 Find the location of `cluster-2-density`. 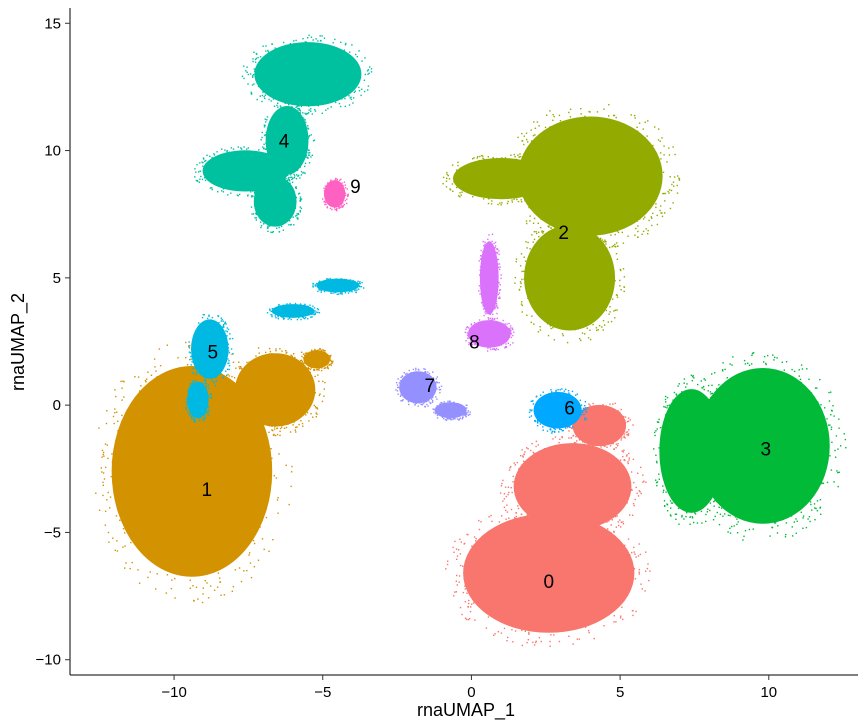

cluster-2-density is located at coordinates (570, 278).